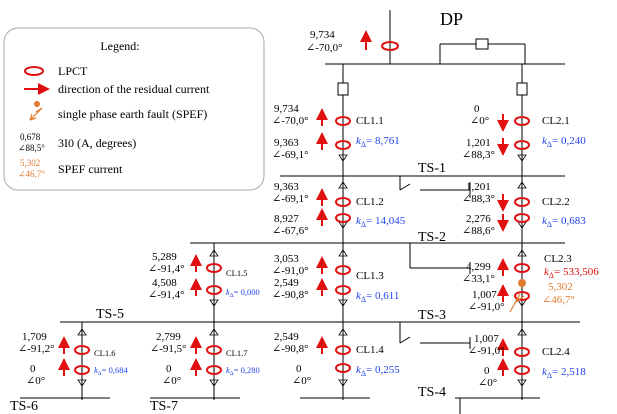 The image size is (617, 414). Describe the element at coordinates (522, 352) in the screenshot. I see `lpct-cl24` at that location.